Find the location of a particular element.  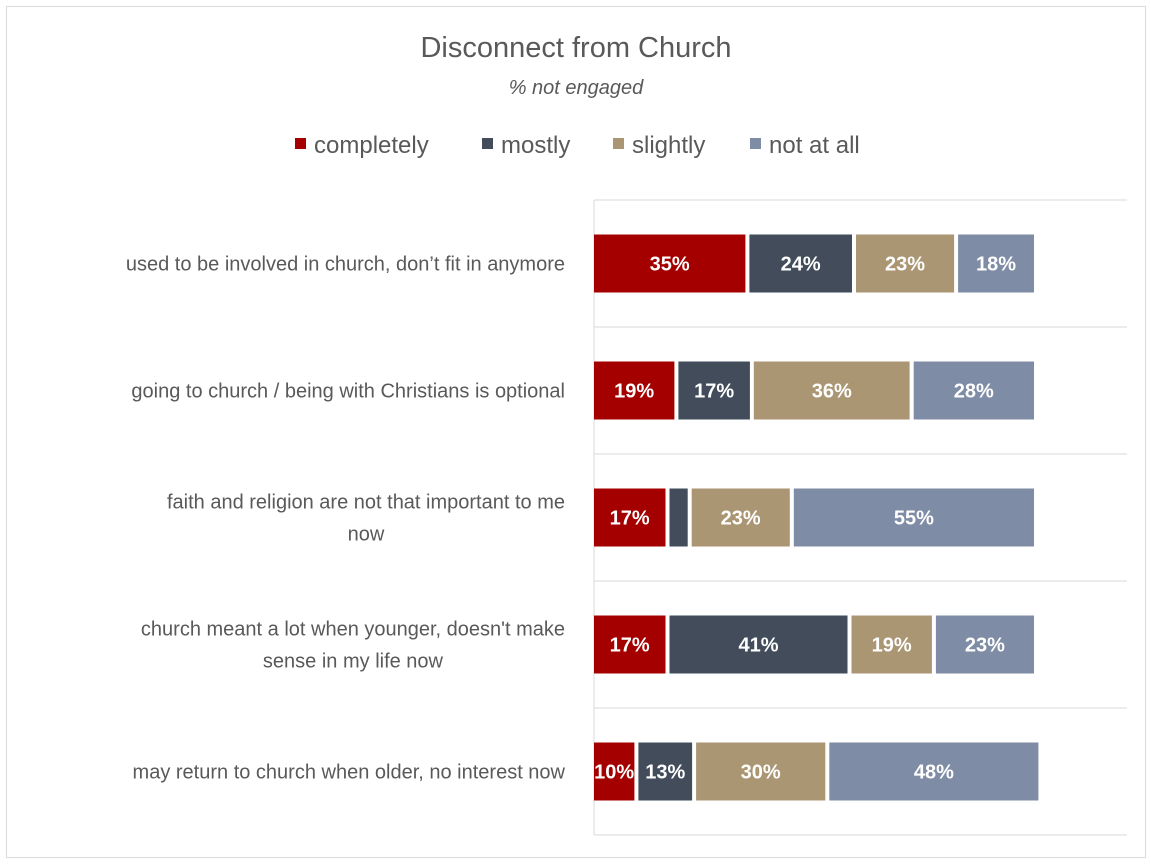

legend-swatch-completely is located at coordinates (300, 143).